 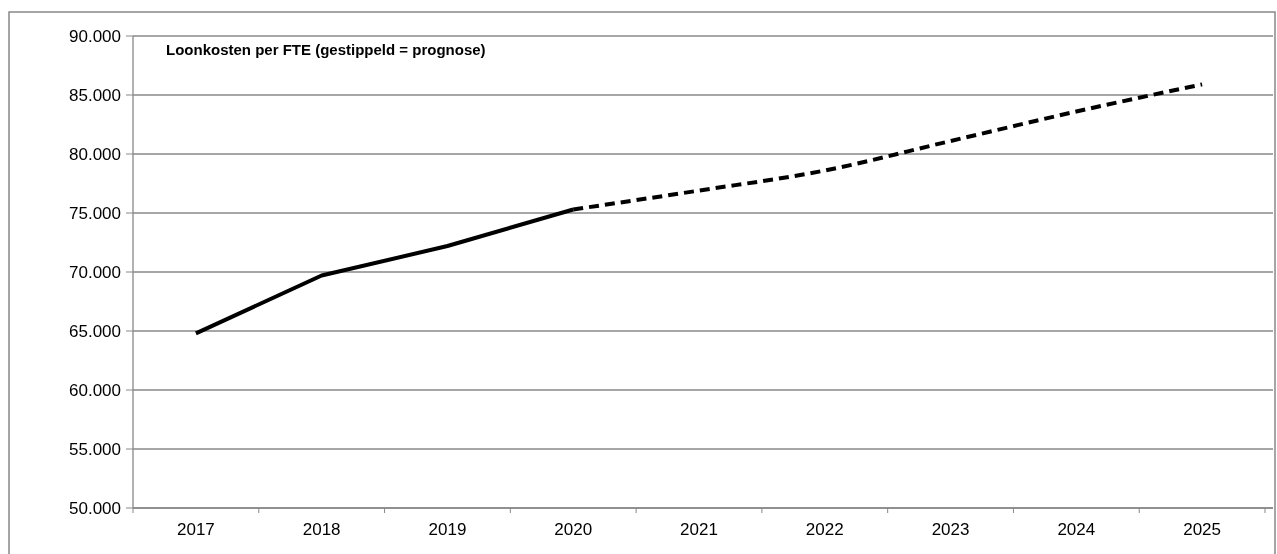 What do you see at coordinates (95, 213) in the screenshot?
I see `y-tick-label: 75.000` at bounding box center [95, 213].